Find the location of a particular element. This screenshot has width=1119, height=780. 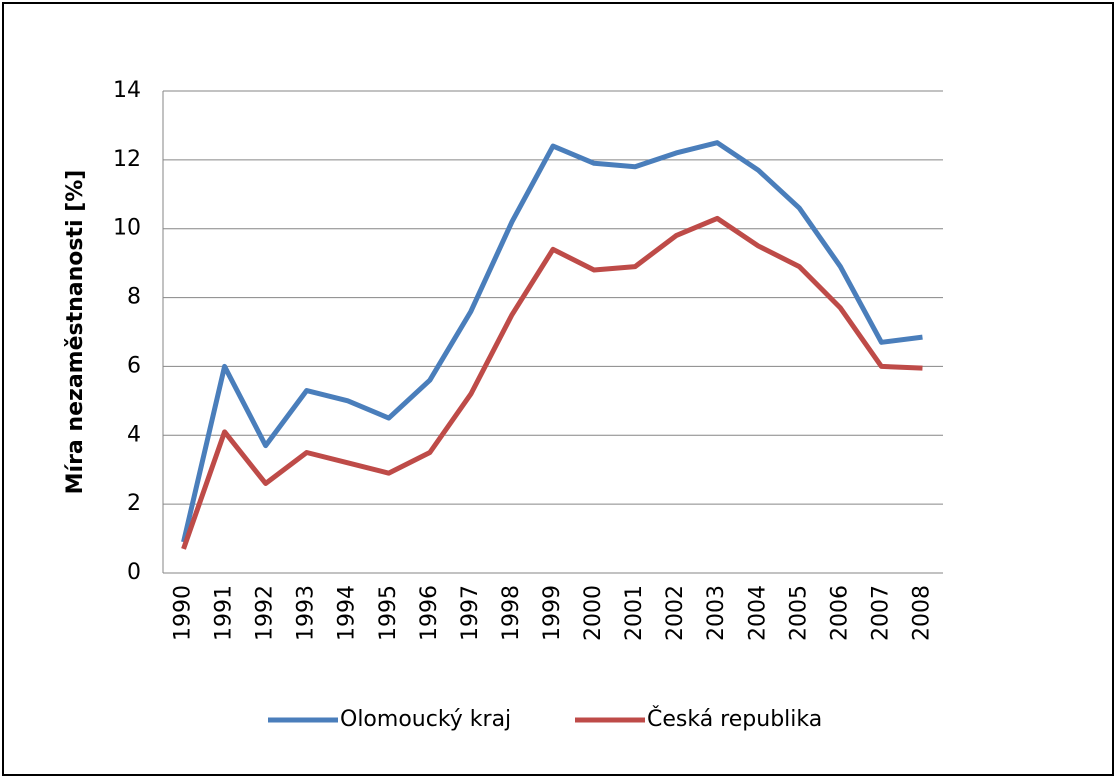

x-tick-label: 1993 is located at coordinates (306, 613).